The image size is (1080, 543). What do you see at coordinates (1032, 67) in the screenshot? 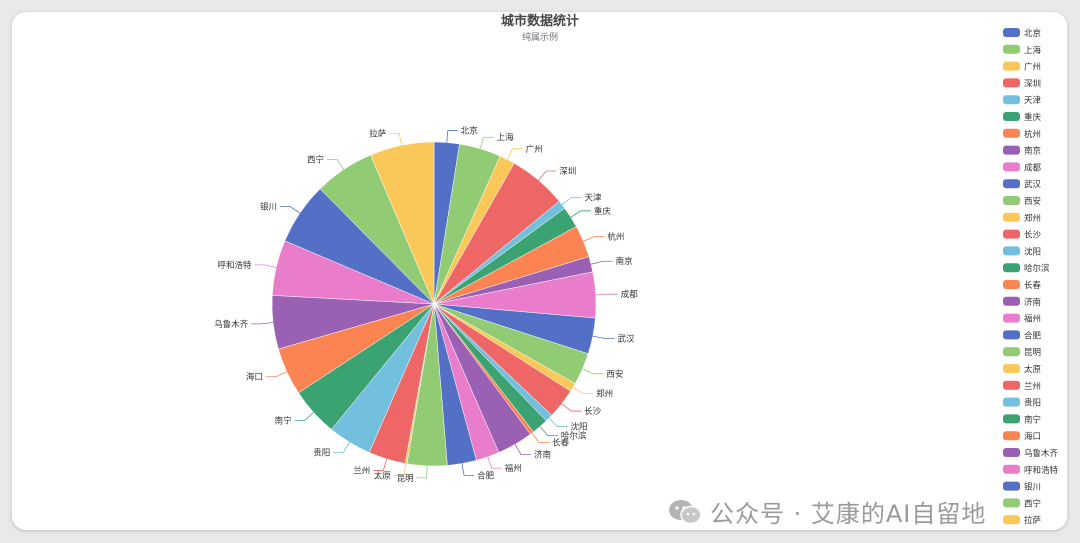
I see `legend-item-广州: 广州` at bounding box center [1032, 67].